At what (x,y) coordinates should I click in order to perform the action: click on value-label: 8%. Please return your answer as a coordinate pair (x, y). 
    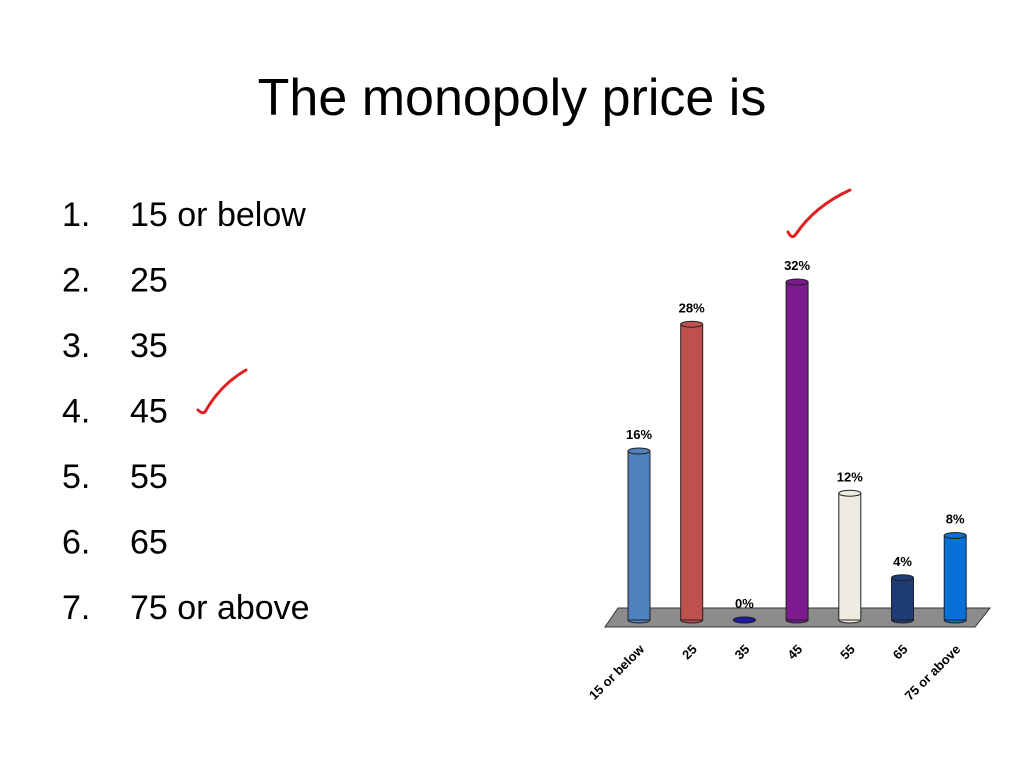
    Looking at the image, I should click on (955, 519).